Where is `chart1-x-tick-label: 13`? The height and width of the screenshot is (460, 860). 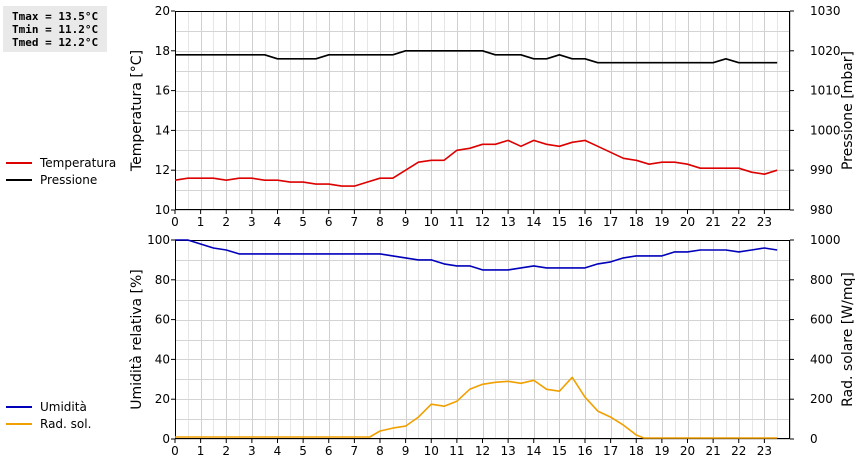
chart1-x-tick-label: 13 is located at coordinates (507, 222).